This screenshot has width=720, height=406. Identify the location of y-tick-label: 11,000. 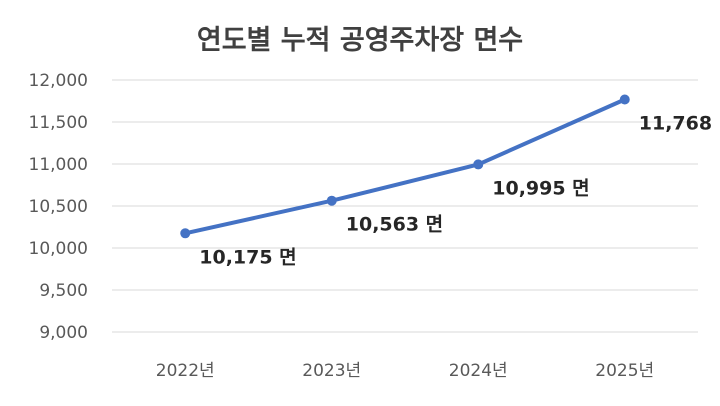
(58, 165).